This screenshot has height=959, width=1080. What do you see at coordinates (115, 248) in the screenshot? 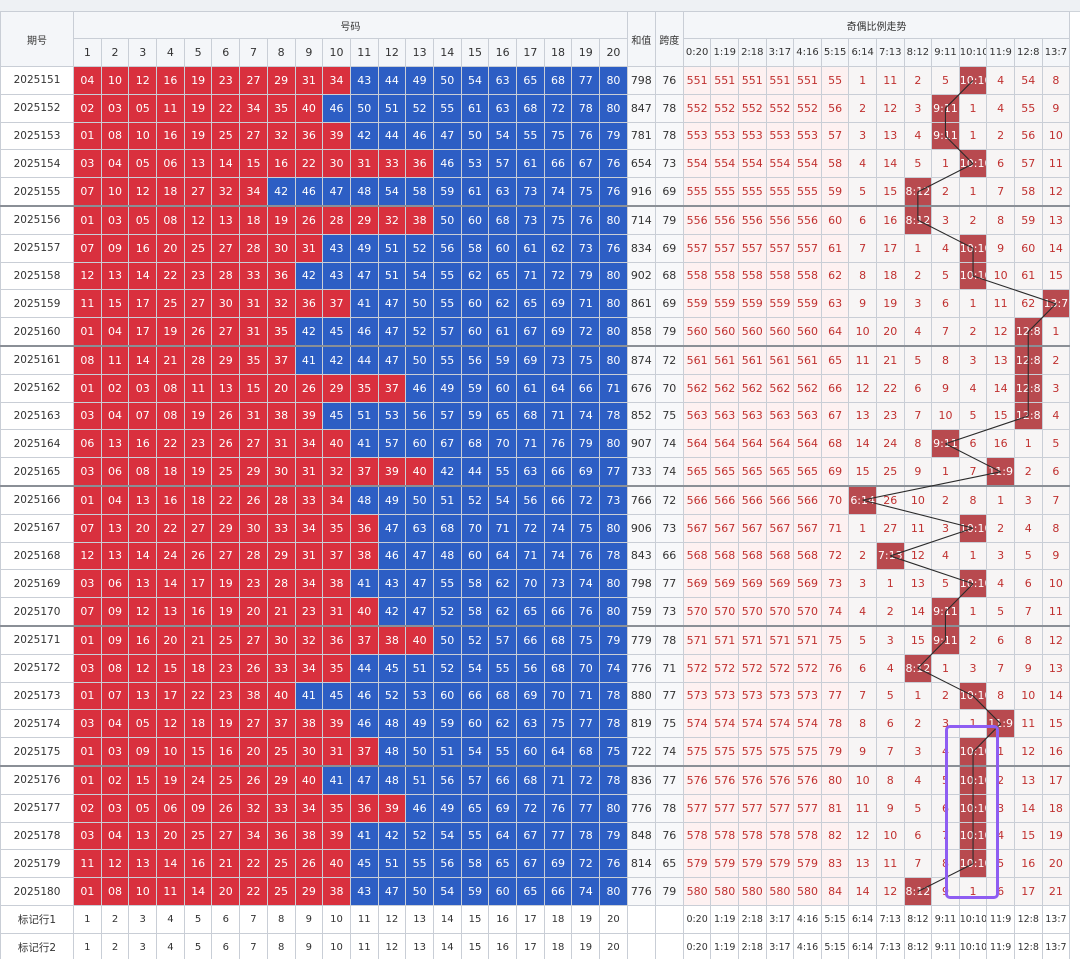
I see `number-cell: 09` at bounding box center [115, 248].